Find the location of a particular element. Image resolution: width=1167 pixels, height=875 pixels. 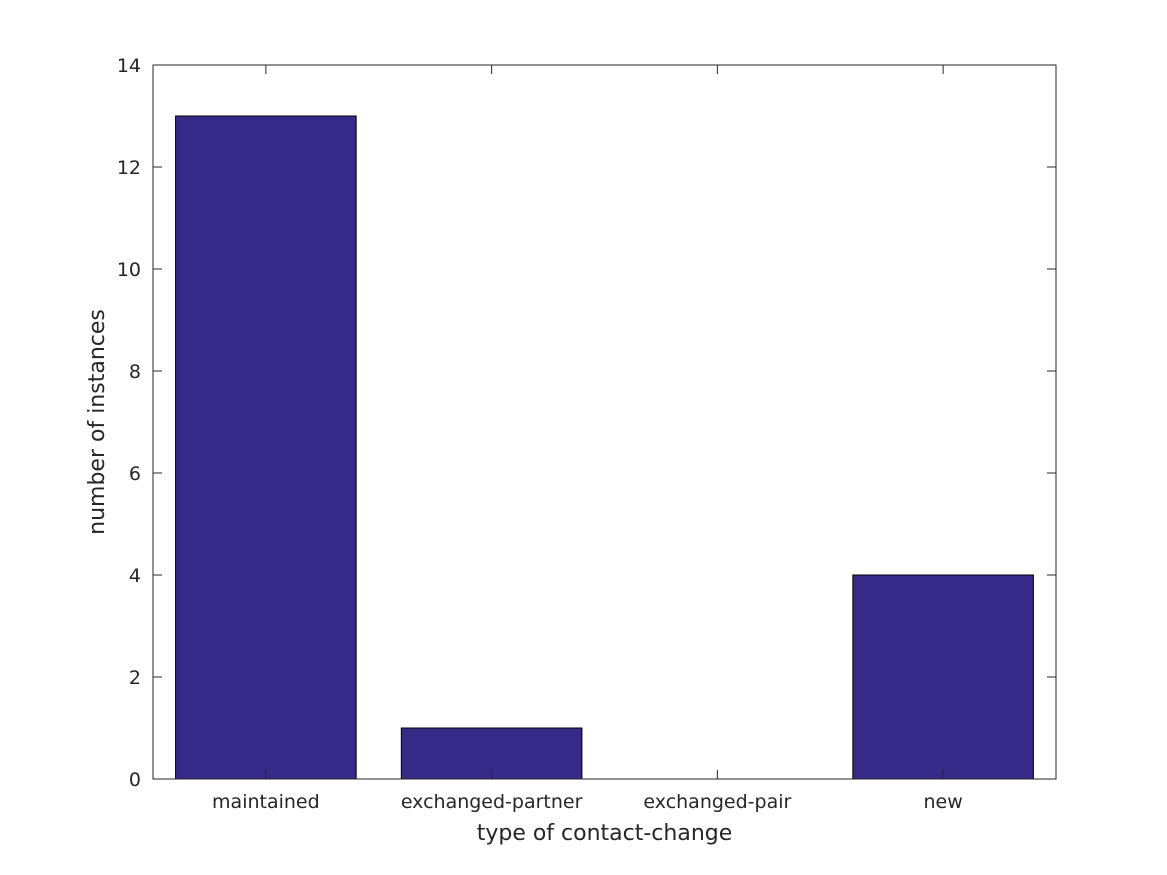

y-tick-label: 10 is located at coordinates (129, 270).